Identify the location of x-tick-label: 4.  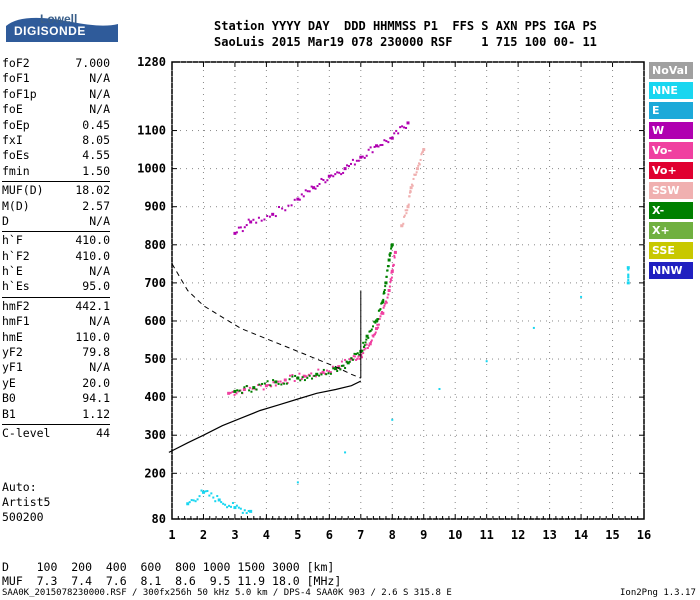
(266, 535).